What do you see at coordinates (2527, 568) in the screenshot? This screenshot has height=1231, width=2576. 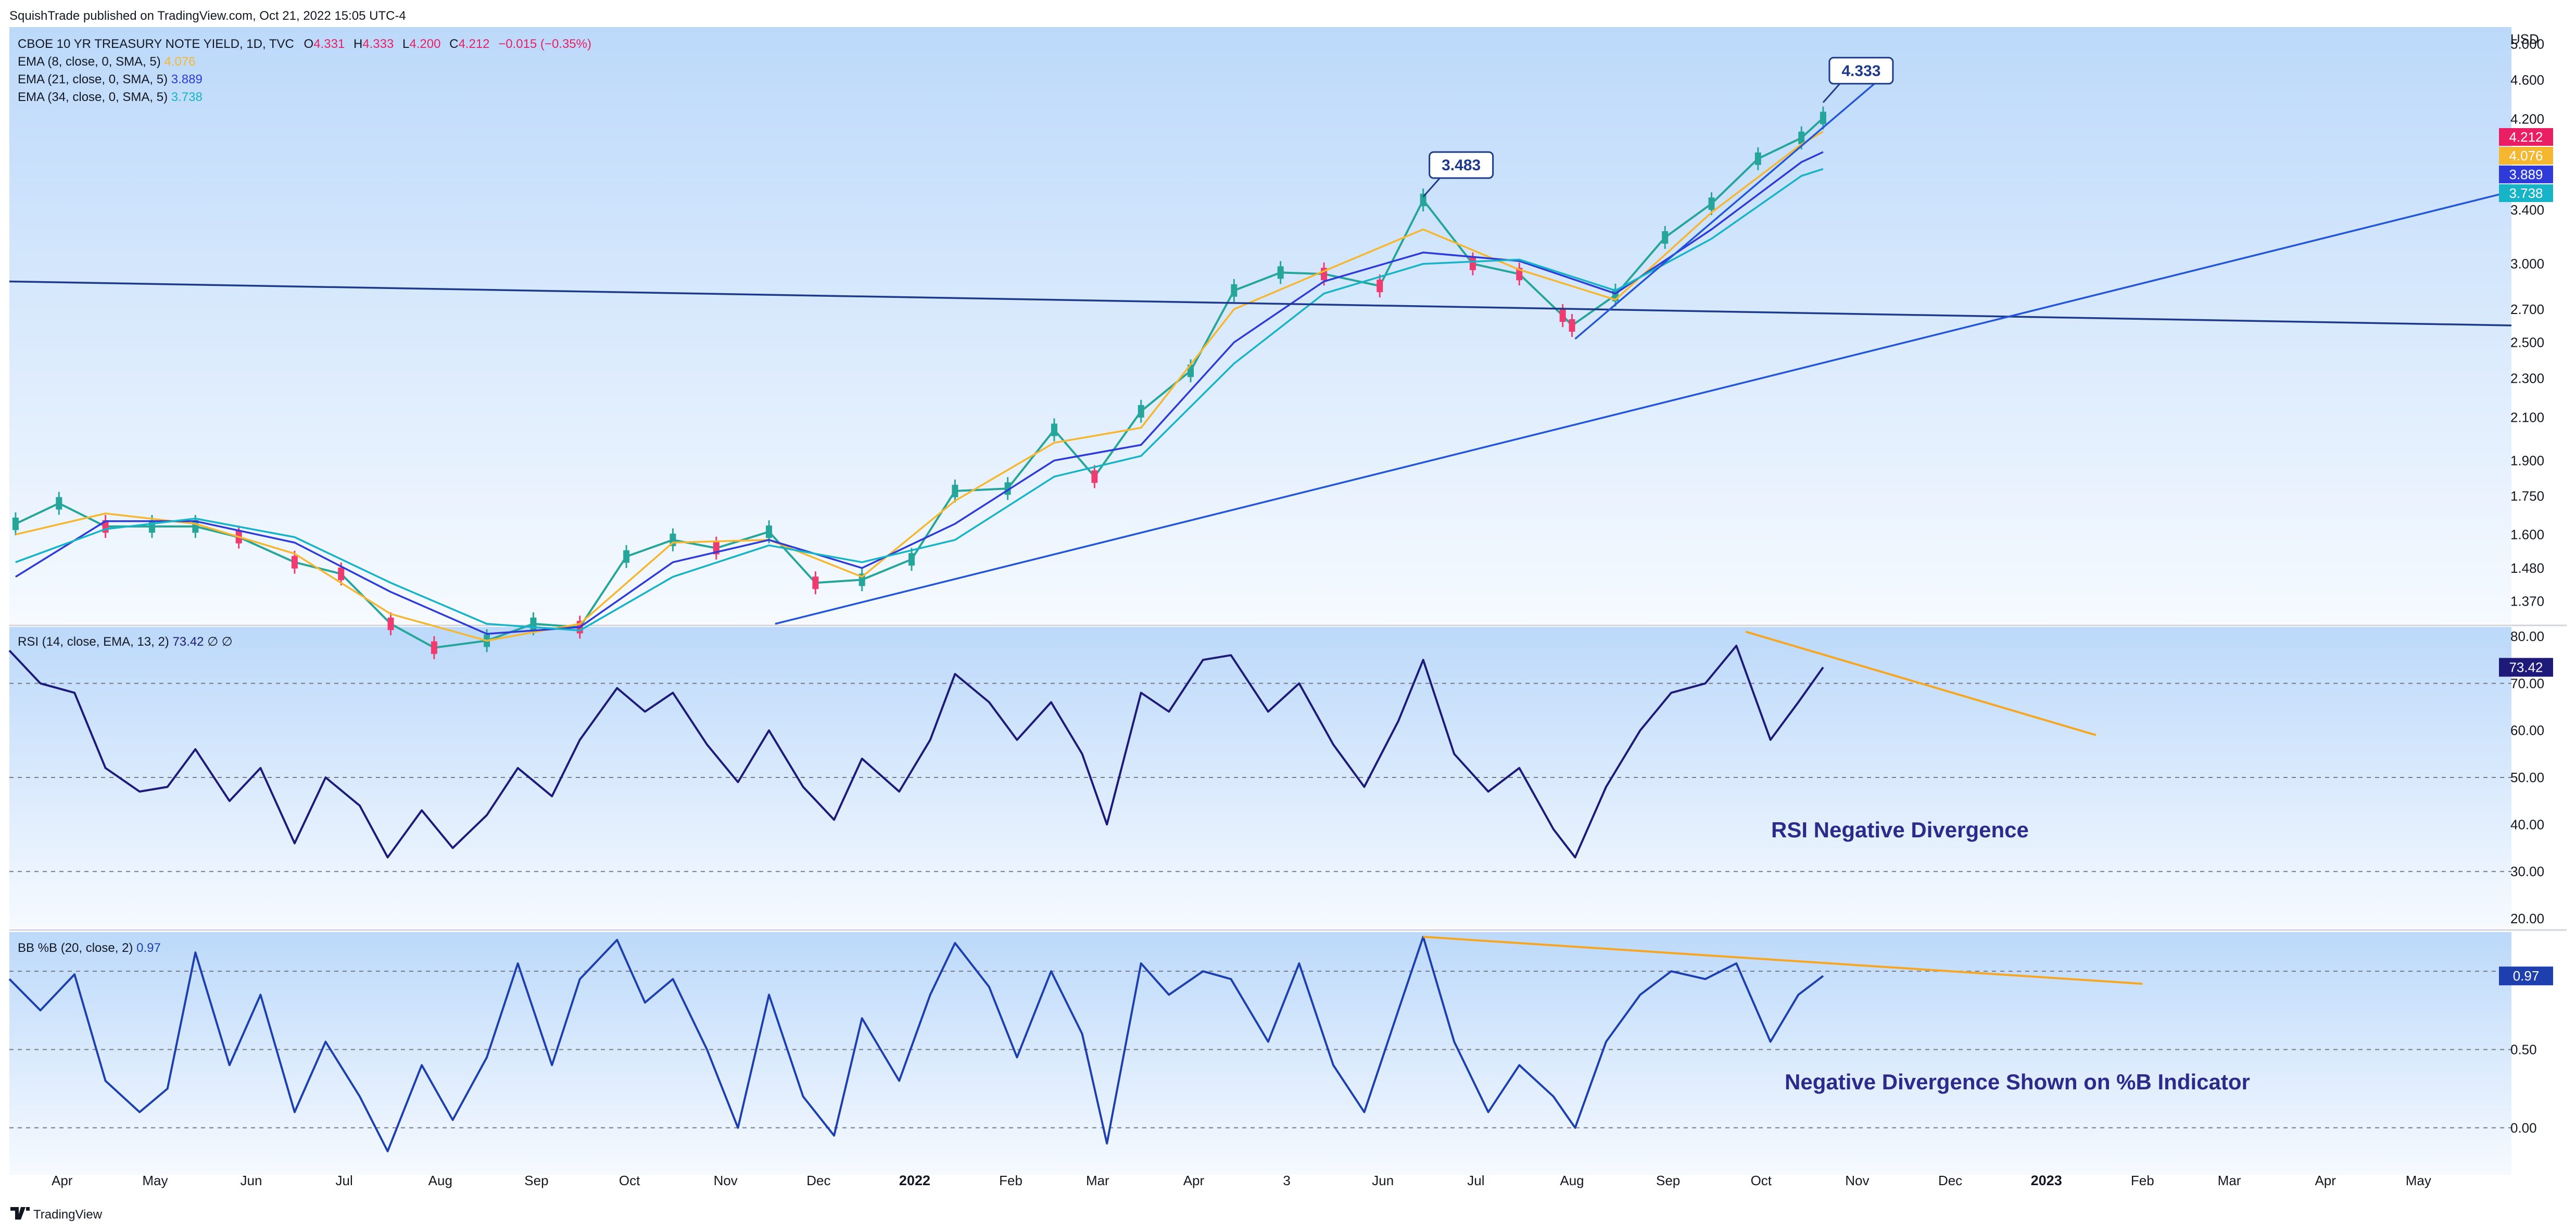 I see `price-y-tick: 1.480` at bounding box center [2527, 568].